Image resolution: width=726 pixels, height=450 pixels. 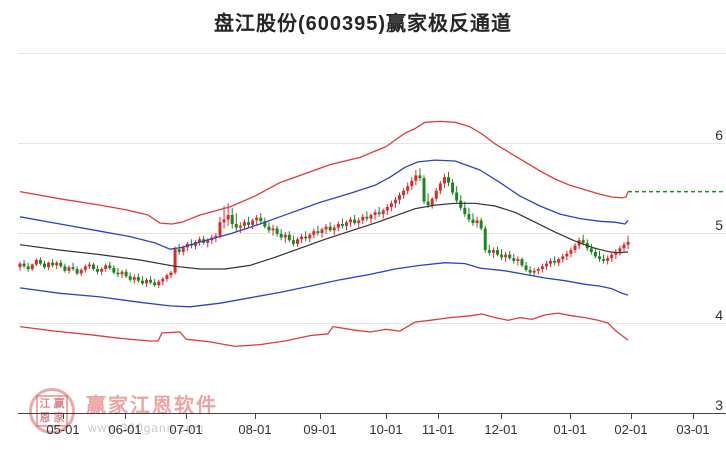 I want to click on x-axis-label: 07-01, so click(x=185, y=429).